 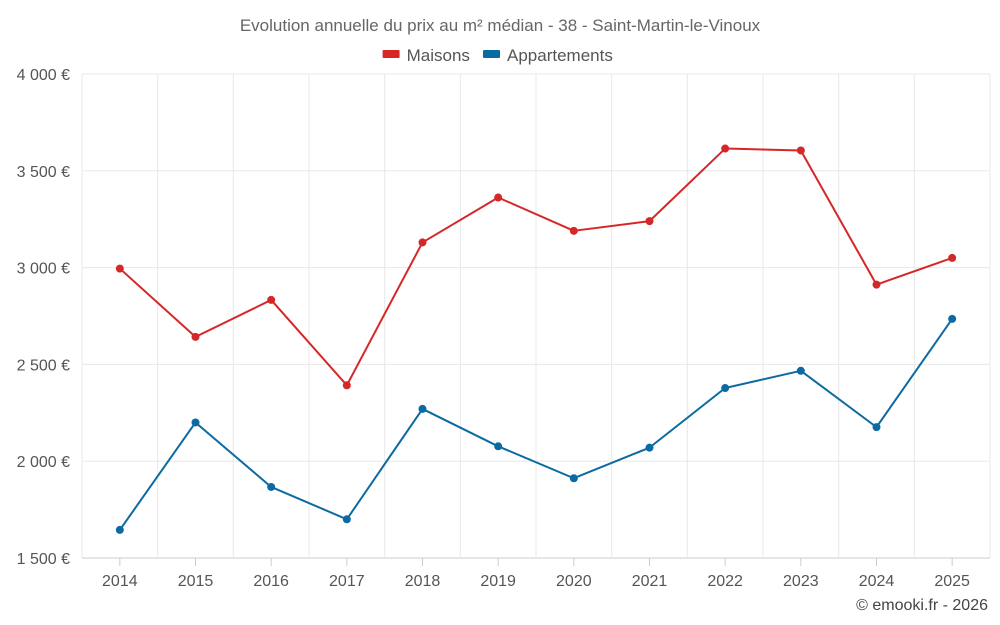 I want to click on x-tick-label: 2022, so click(x=725, y=581).